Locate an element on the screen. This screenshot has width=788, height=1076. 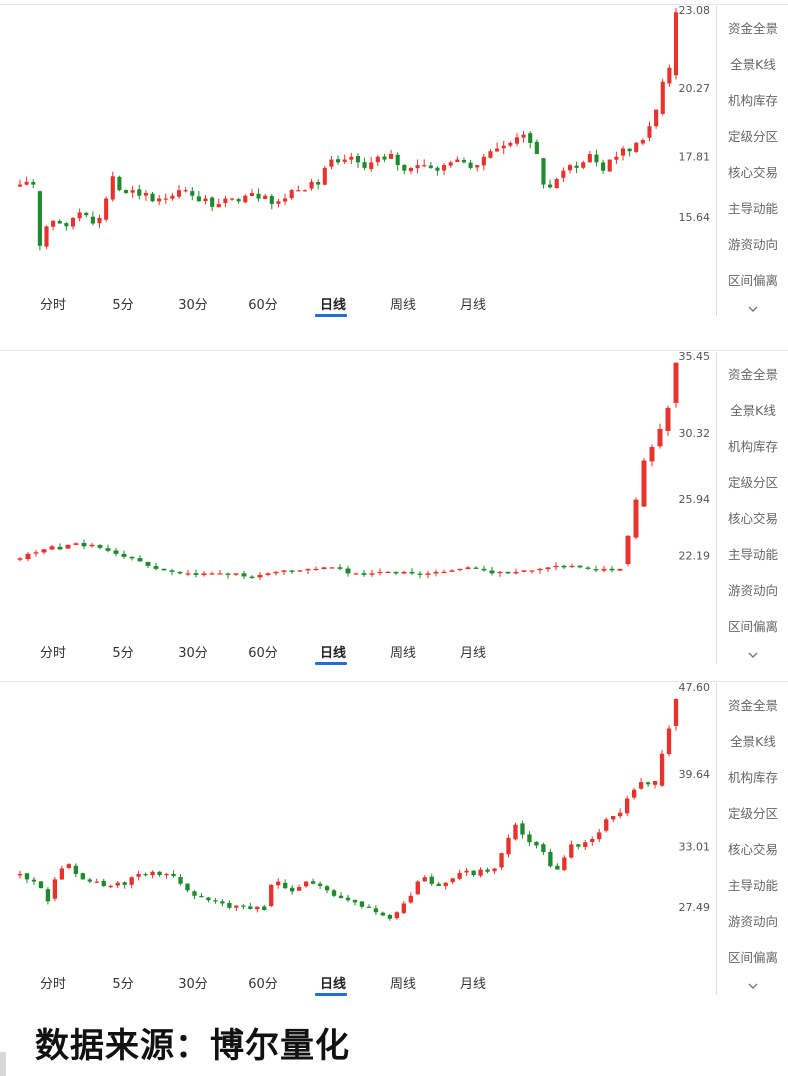
corner-mark is located at coordinates (3, 1064).